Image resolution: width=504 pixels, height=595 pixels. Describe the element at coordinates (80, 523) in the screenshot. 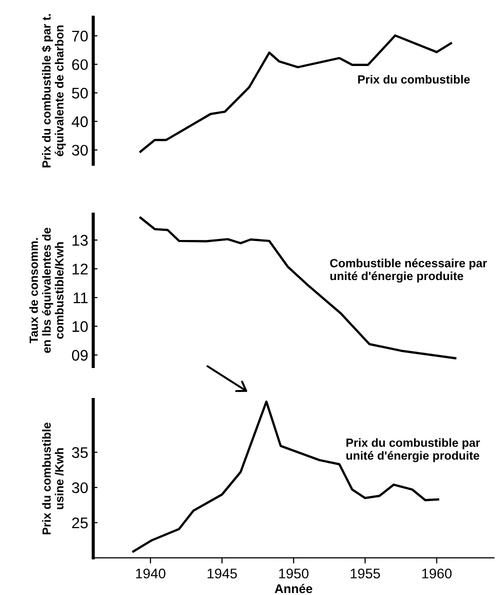

I see `y-tick-label: 25` at that location.